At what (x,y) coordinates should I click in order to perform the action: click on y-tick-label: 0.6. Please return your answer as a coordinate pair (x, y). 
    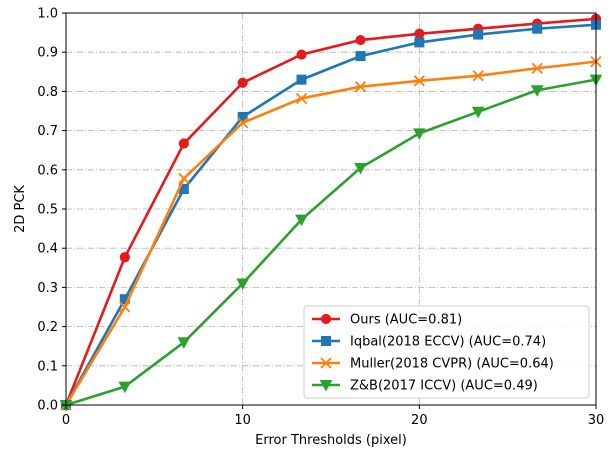
    Looking at the image, I should click on (47, 170).